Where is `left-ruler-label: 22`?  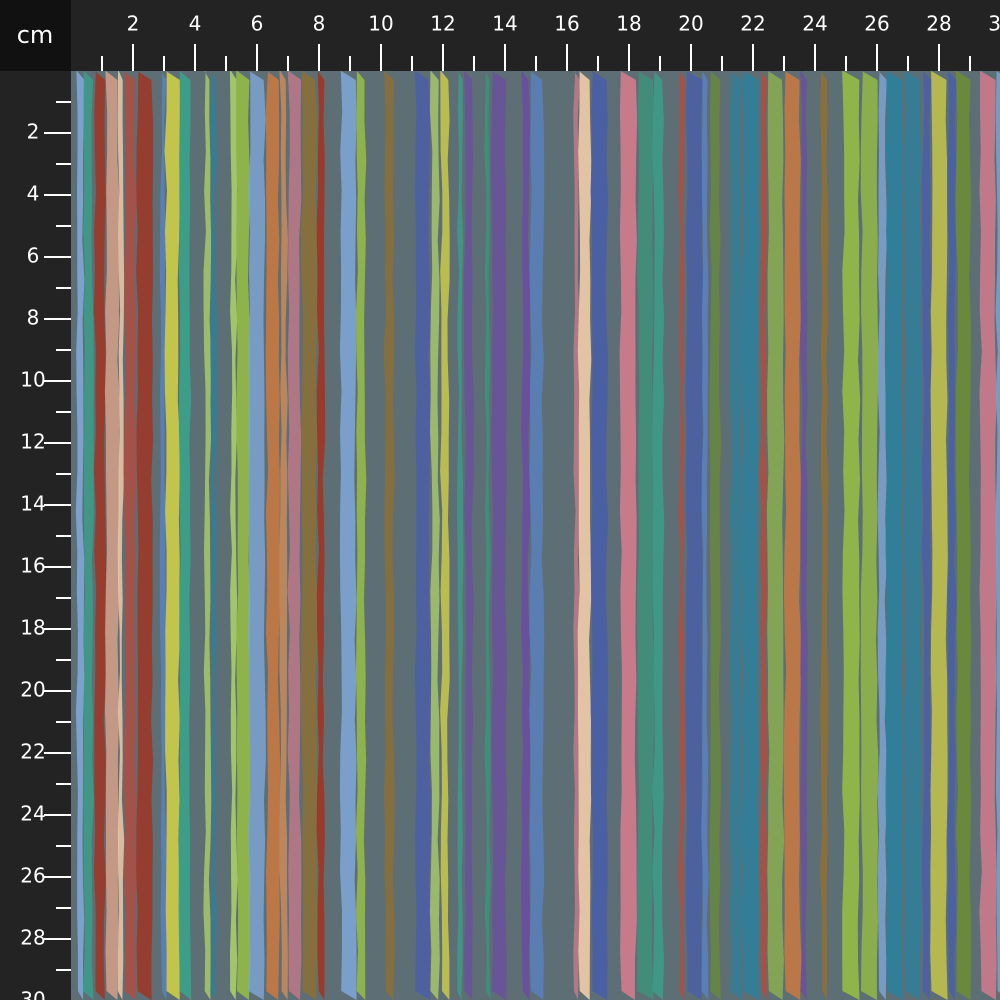 left-ruler-label: 22 is located at coordinates (32, 752).